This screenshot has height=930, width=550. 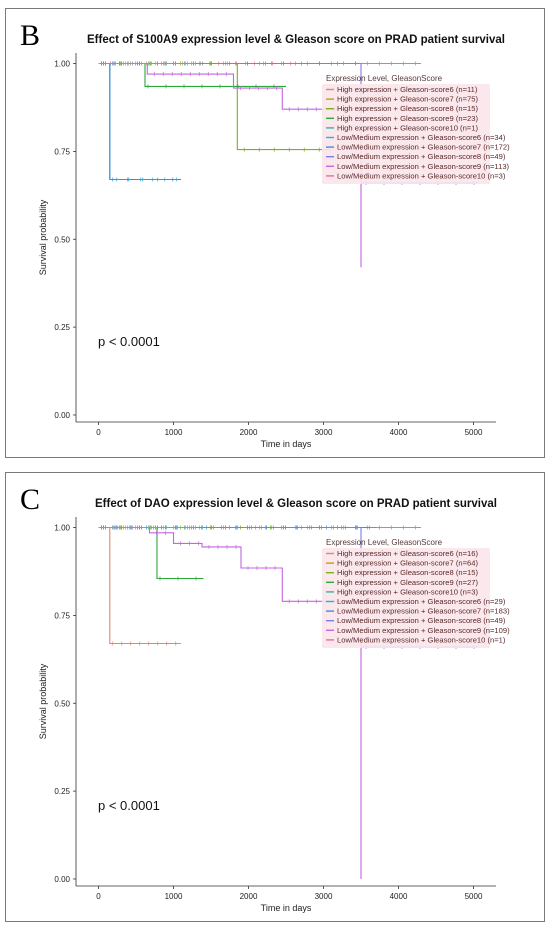 I want to click on legend-item: High expression + Gleason-score7 (n=64), so click(x=407, y=563).